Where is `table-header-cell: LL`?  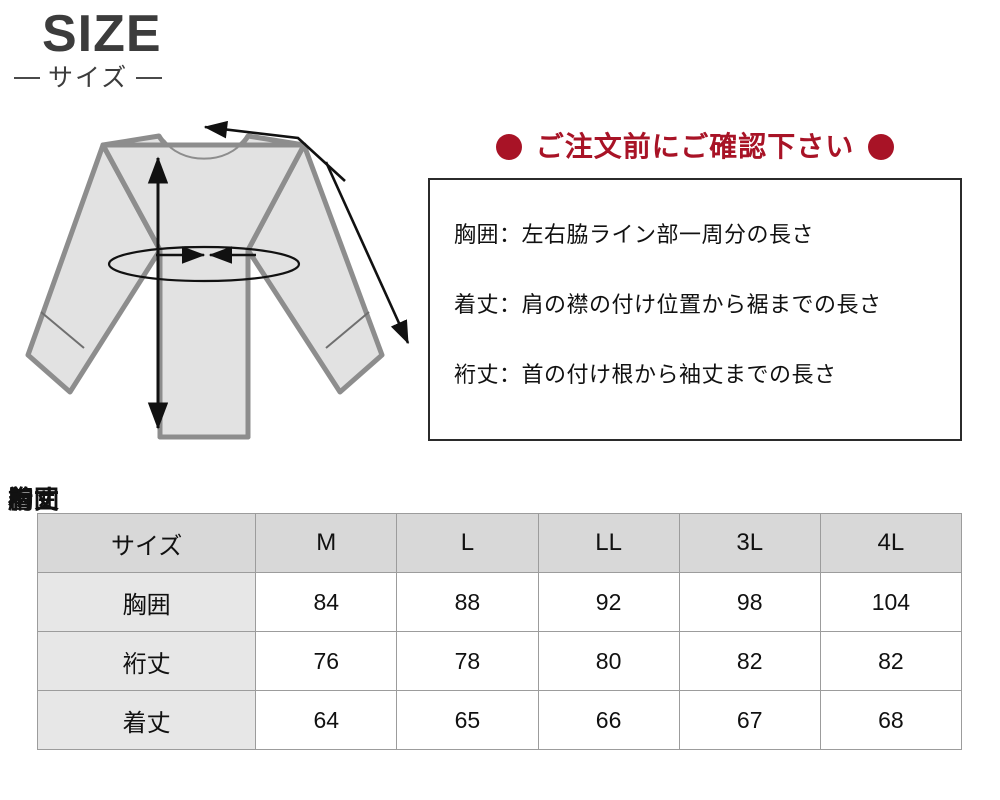
table-header-cell: LL is located at coordinates (608, 543).